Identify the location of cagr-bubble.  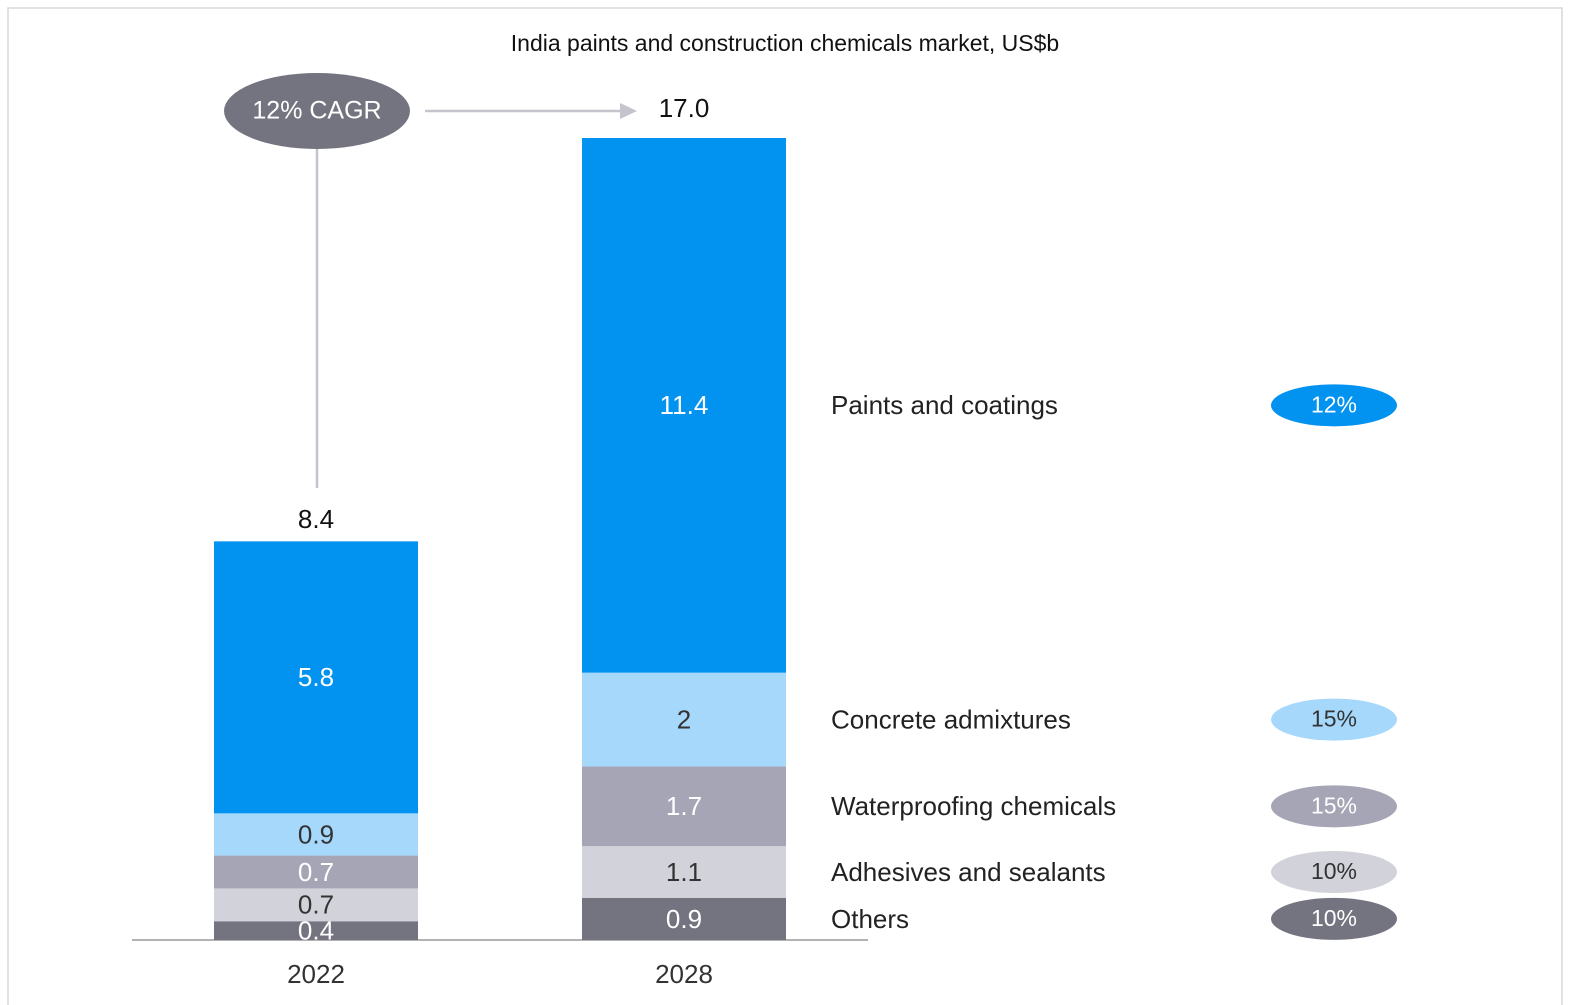
(317, 111).